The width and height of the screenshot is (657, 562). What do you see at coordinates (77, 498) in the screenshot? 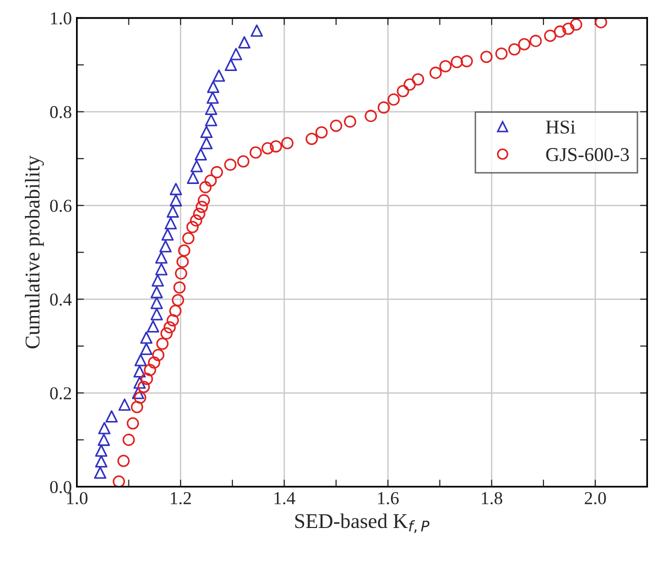
I see `x-tick-label: 1.0` at bounding box center [77, 498].